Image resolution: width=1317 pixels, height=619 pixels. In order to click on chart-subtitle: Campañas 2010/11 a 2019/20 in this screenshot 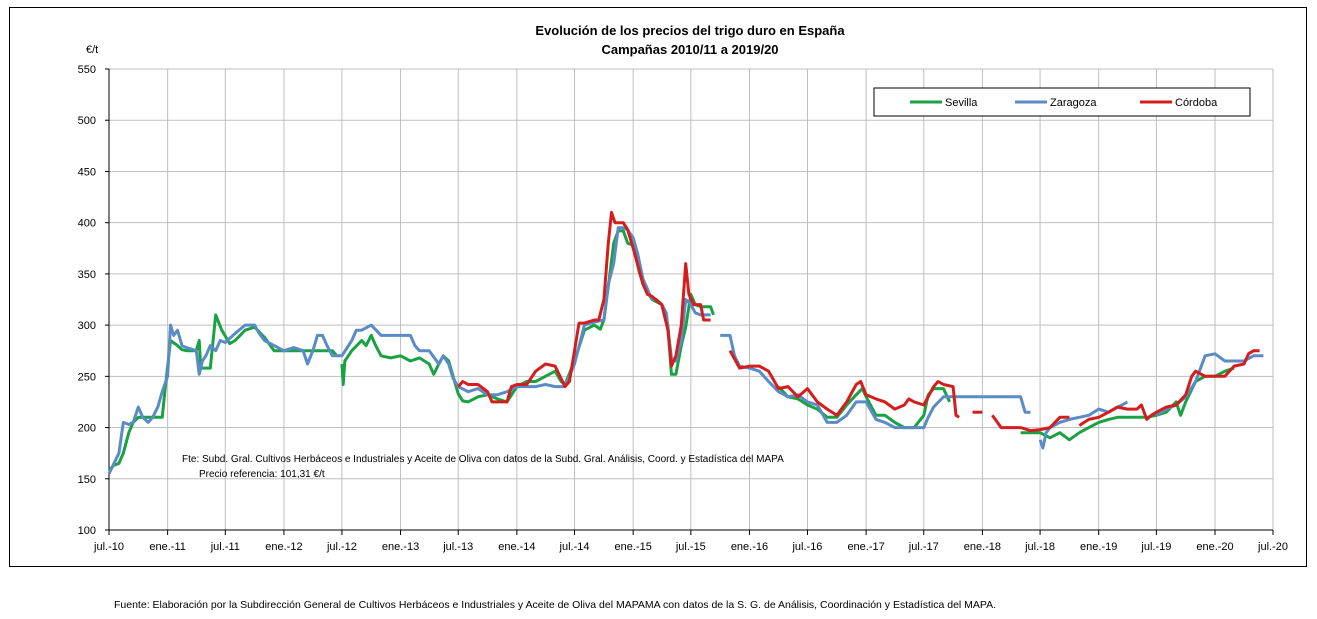, I will do `click(689, 49)`.